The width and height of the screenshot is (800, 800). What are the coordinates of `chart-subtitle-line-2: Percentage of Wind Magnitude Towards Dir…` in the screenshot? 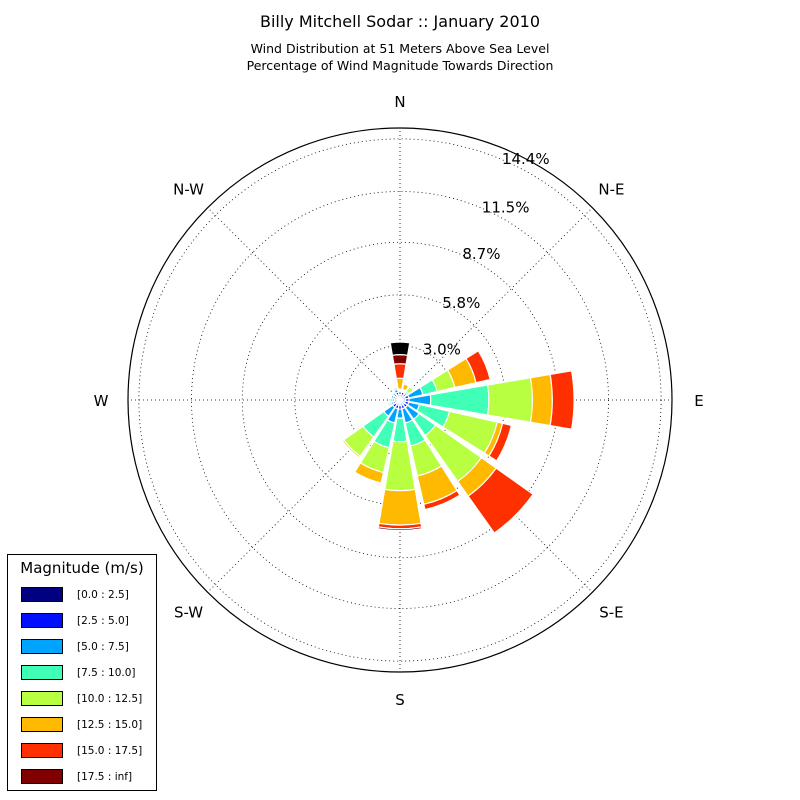 It's located at (400, 65).